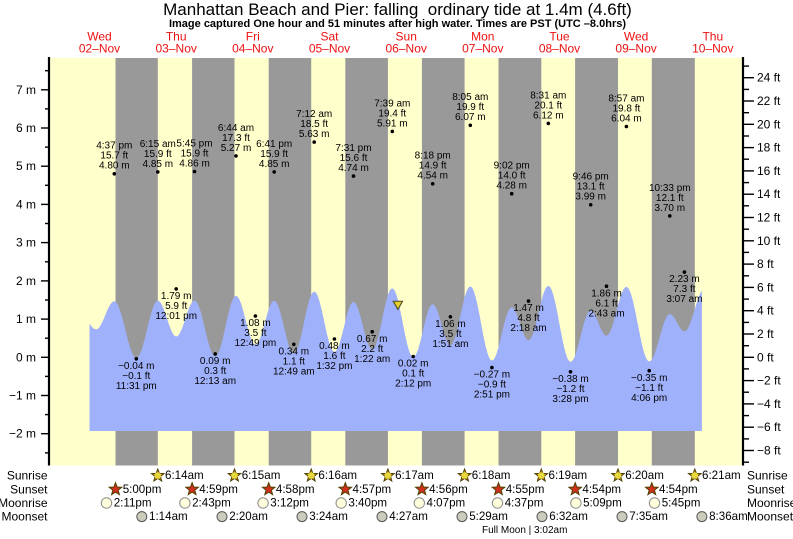 This screenshot has width=793, height=539. What do you see at coordinates (114, 166) in the screenshot?
I see `svg-text: 4.80 m` at bounding box center [114, 166].